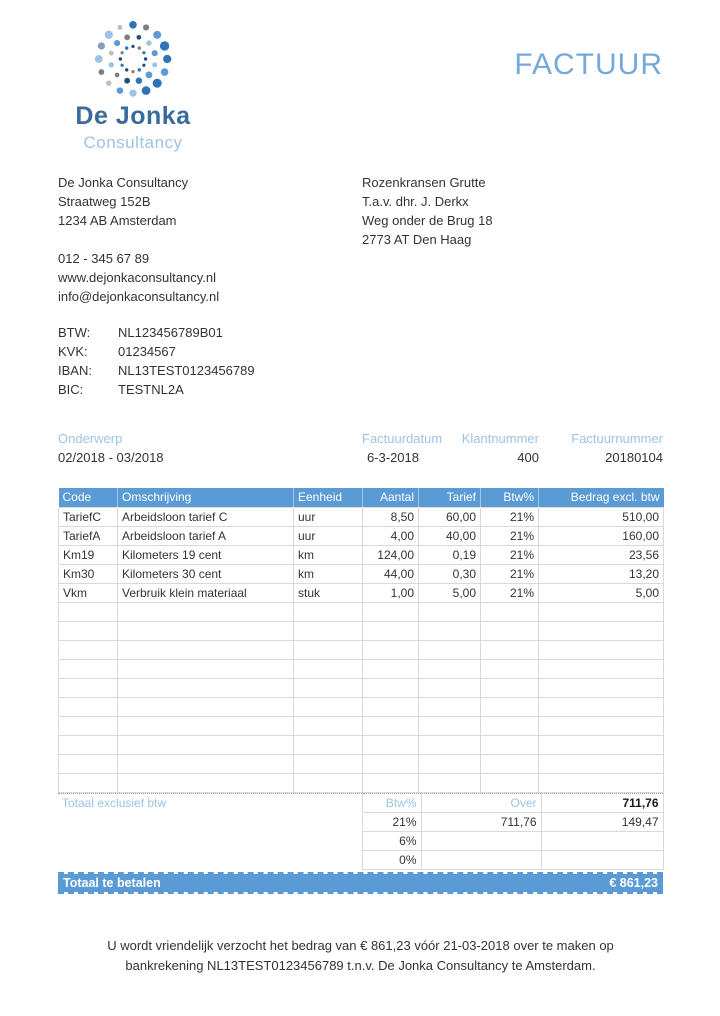 The width and height of the screenshot is (720, 1016). What do you see at coordinates (602, 802) in the screenshot?
I see `total-excl-value: 711,76` at bounding box center [602, 802].